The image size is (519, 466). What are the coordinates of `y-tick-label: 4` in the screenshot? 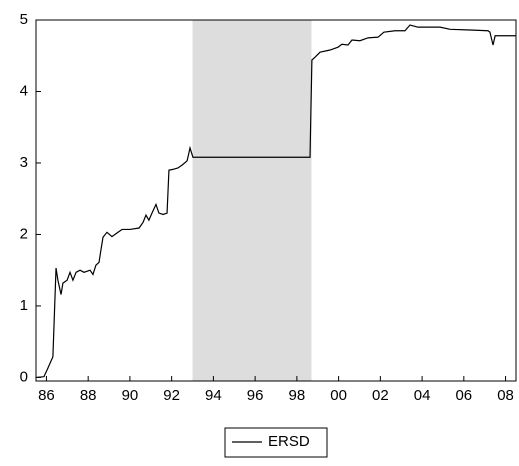 It's located at (24, 90).